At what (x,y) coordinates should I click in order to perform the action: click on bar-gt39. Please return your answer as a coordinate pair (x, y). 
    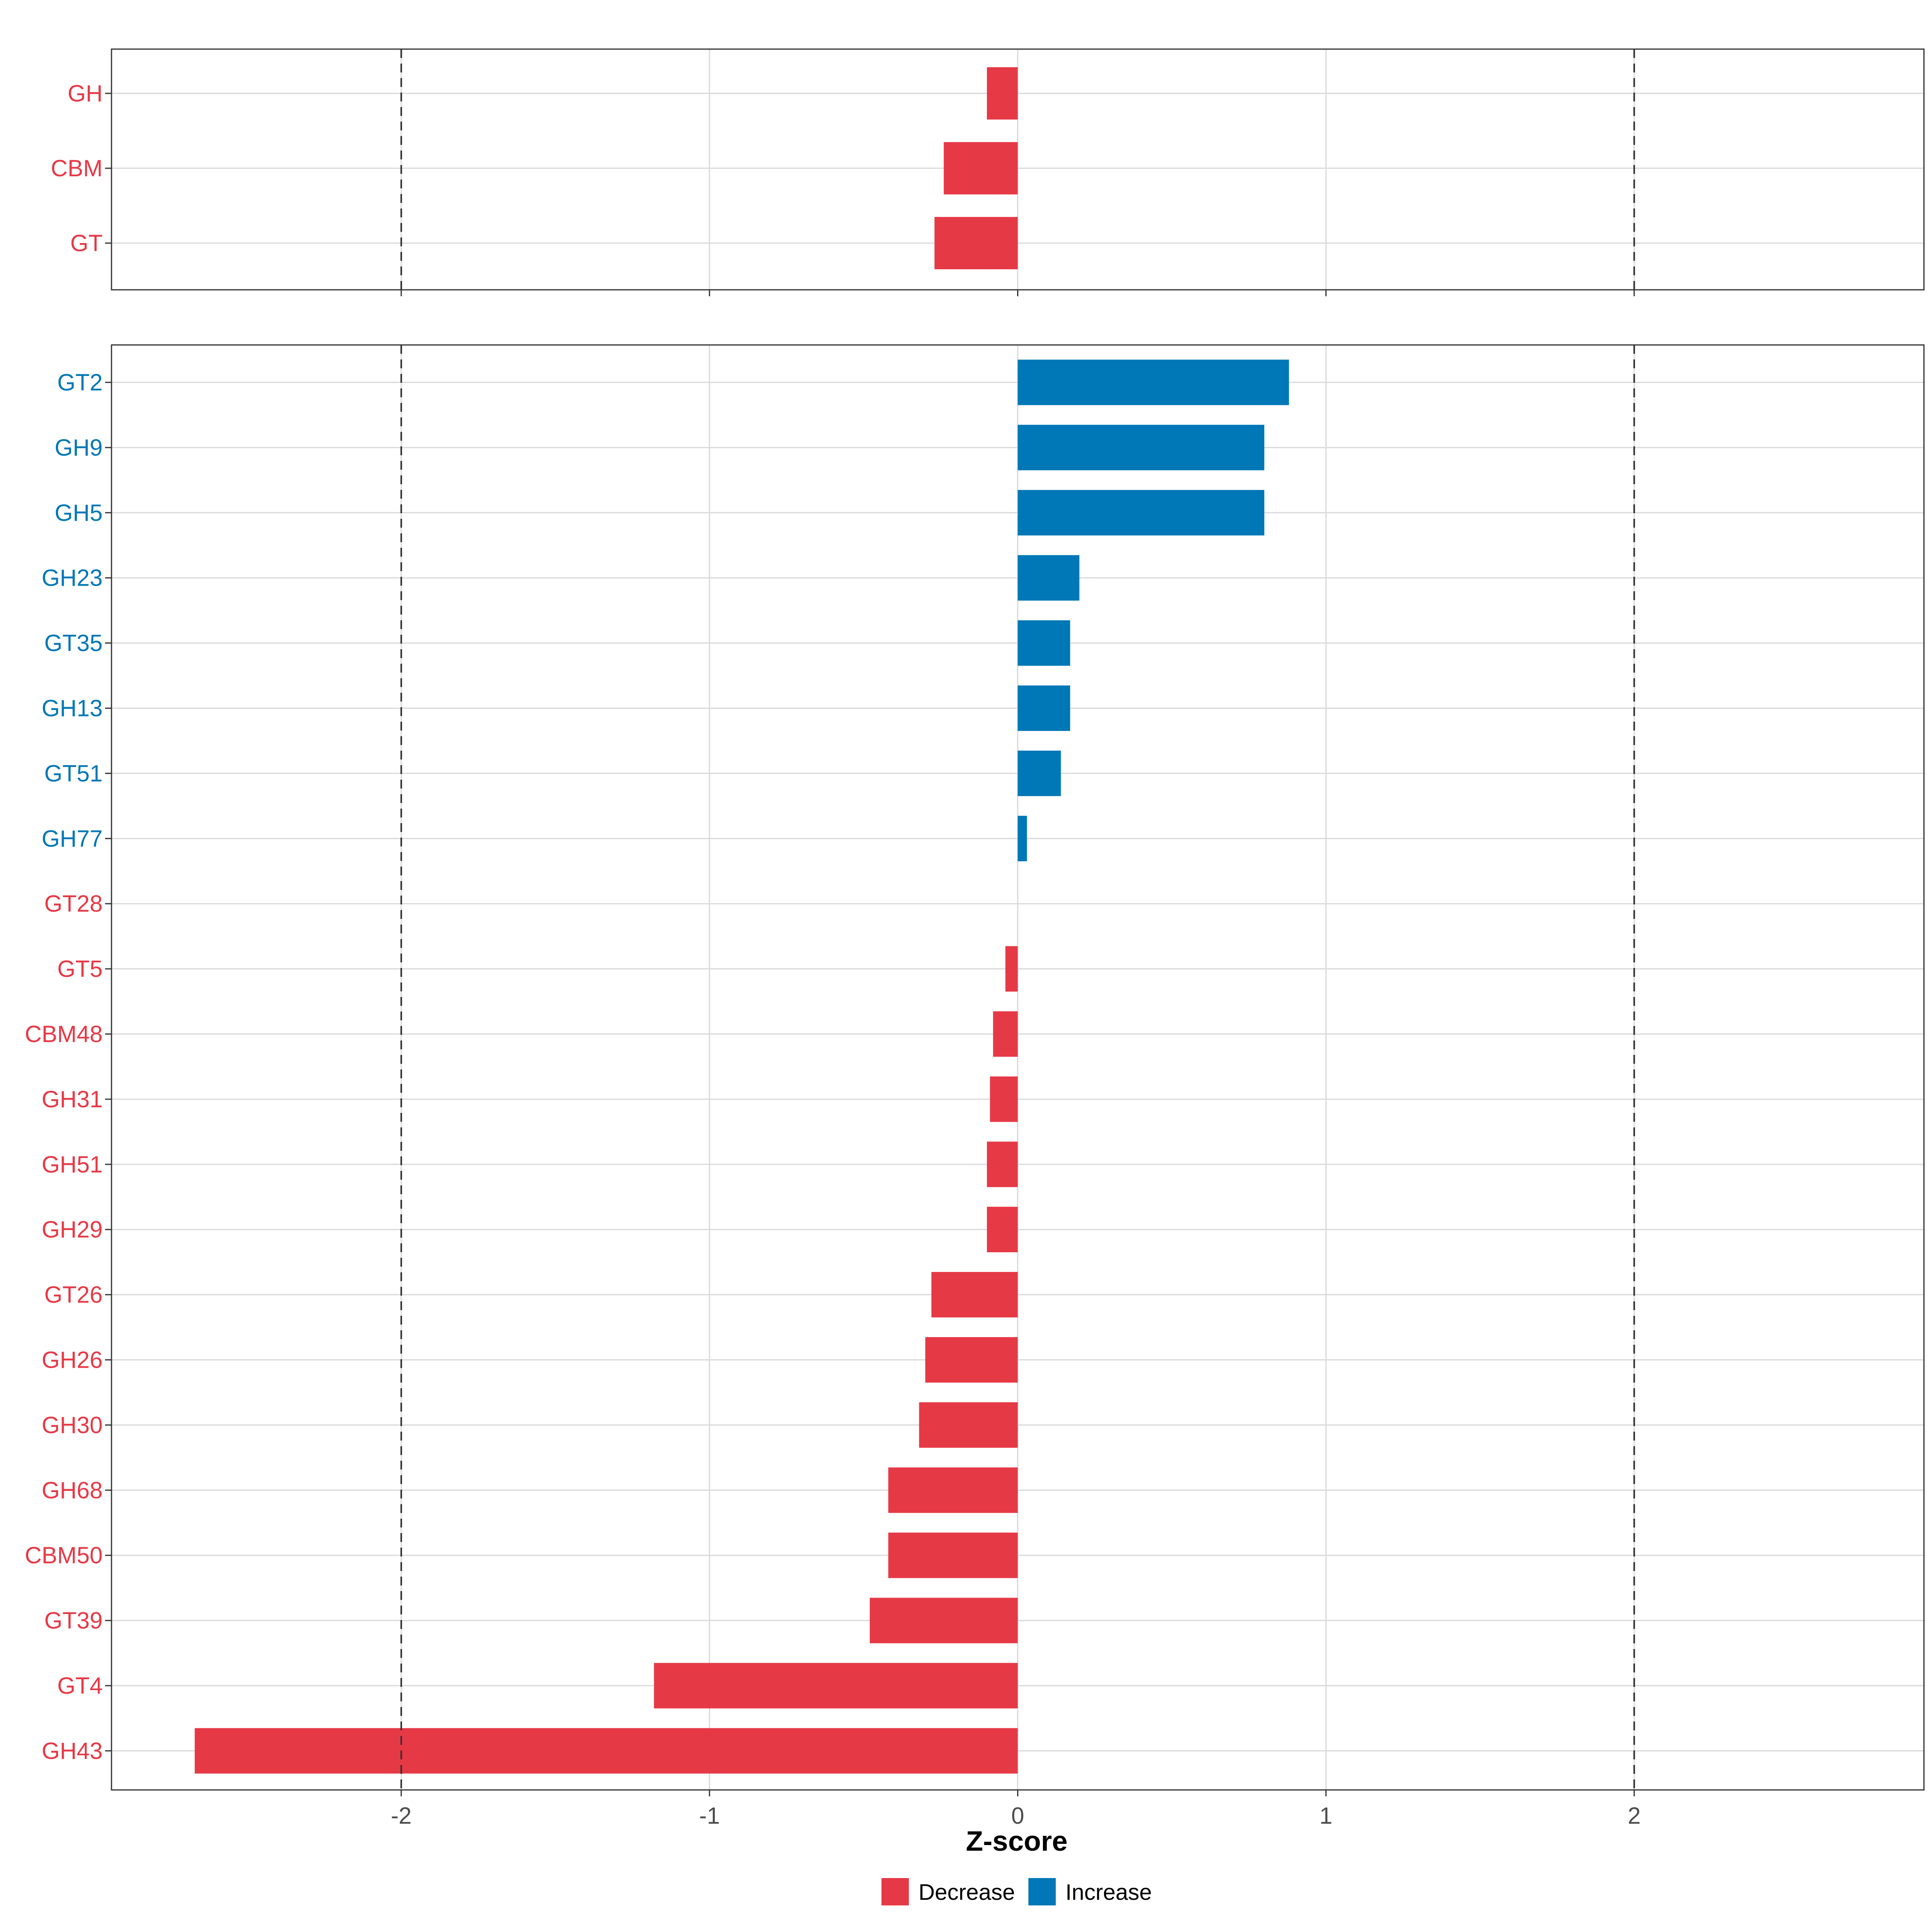
    Looking at the image, I should click on (943, 1620).